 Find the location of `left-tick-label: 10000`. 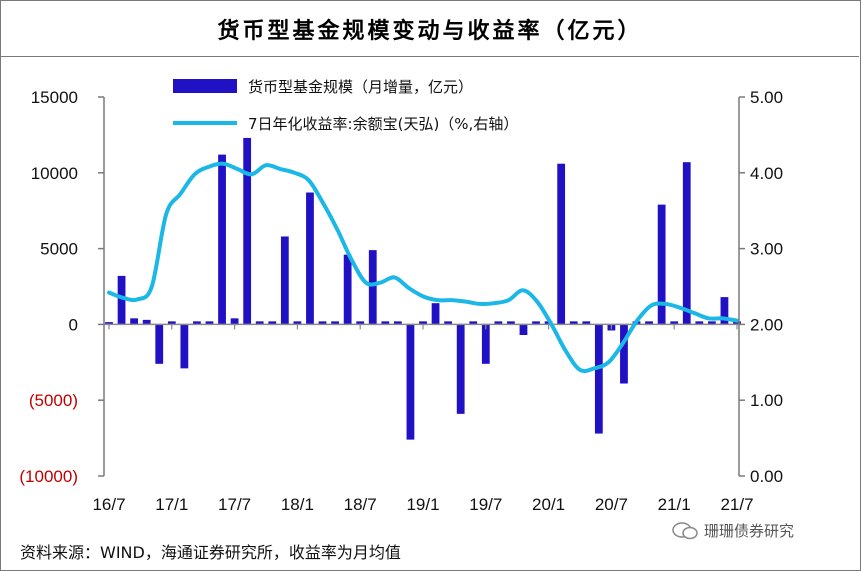

left-tick-label: 10000 is located at coordinates (54, 173).